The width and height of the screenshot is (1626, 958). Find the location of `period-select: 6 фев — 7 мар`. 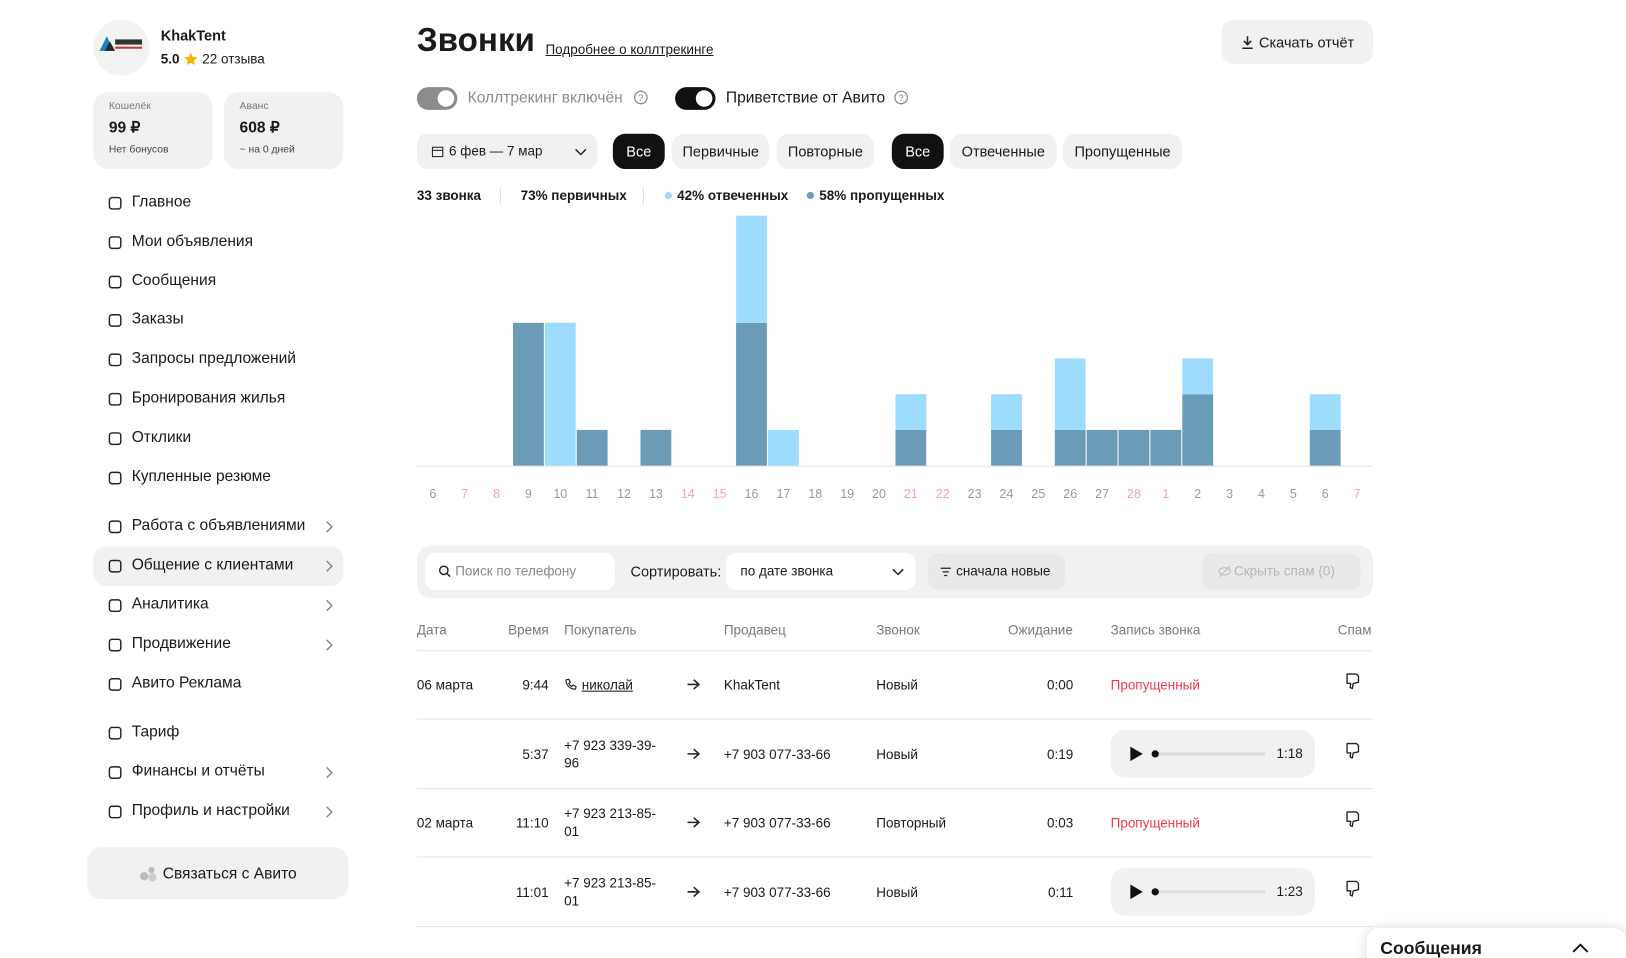

period-select: 6 фев — 7 мар is located at coordinates (507, 151).